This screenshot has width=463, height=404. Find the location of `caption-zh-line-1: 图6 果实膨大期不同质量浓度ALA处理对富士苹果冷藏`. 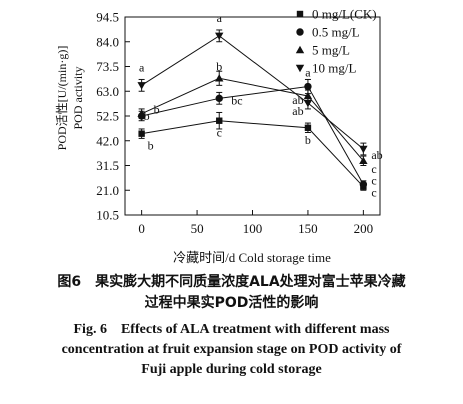

caption-zh-line-1: 图6 果实膨大期不同质量浓度ALA处理对富士苹果冷藏 is located at coordinates (231, 282).